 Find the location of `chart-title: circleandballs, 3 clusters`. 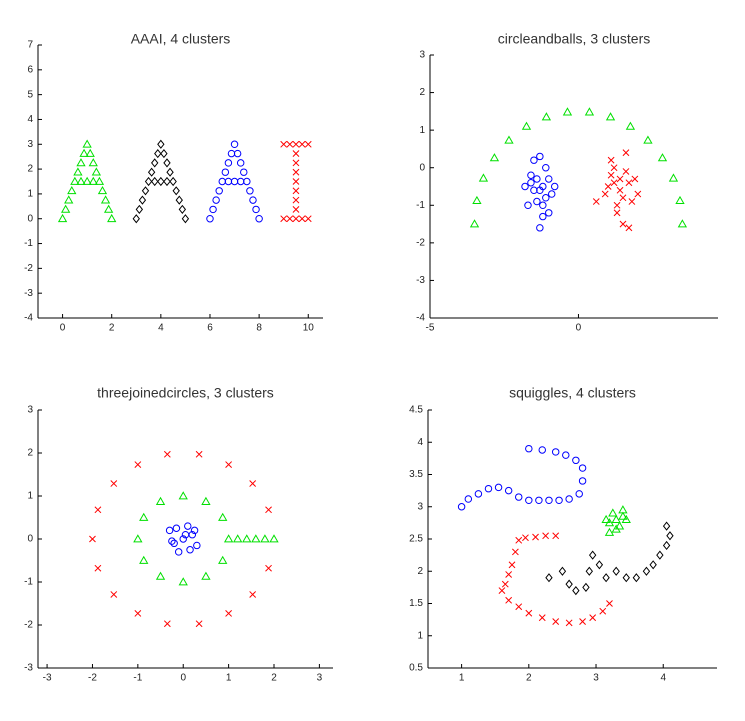

chart-title: circleandballs, 3 clusters is located at coordinates (574, 39).